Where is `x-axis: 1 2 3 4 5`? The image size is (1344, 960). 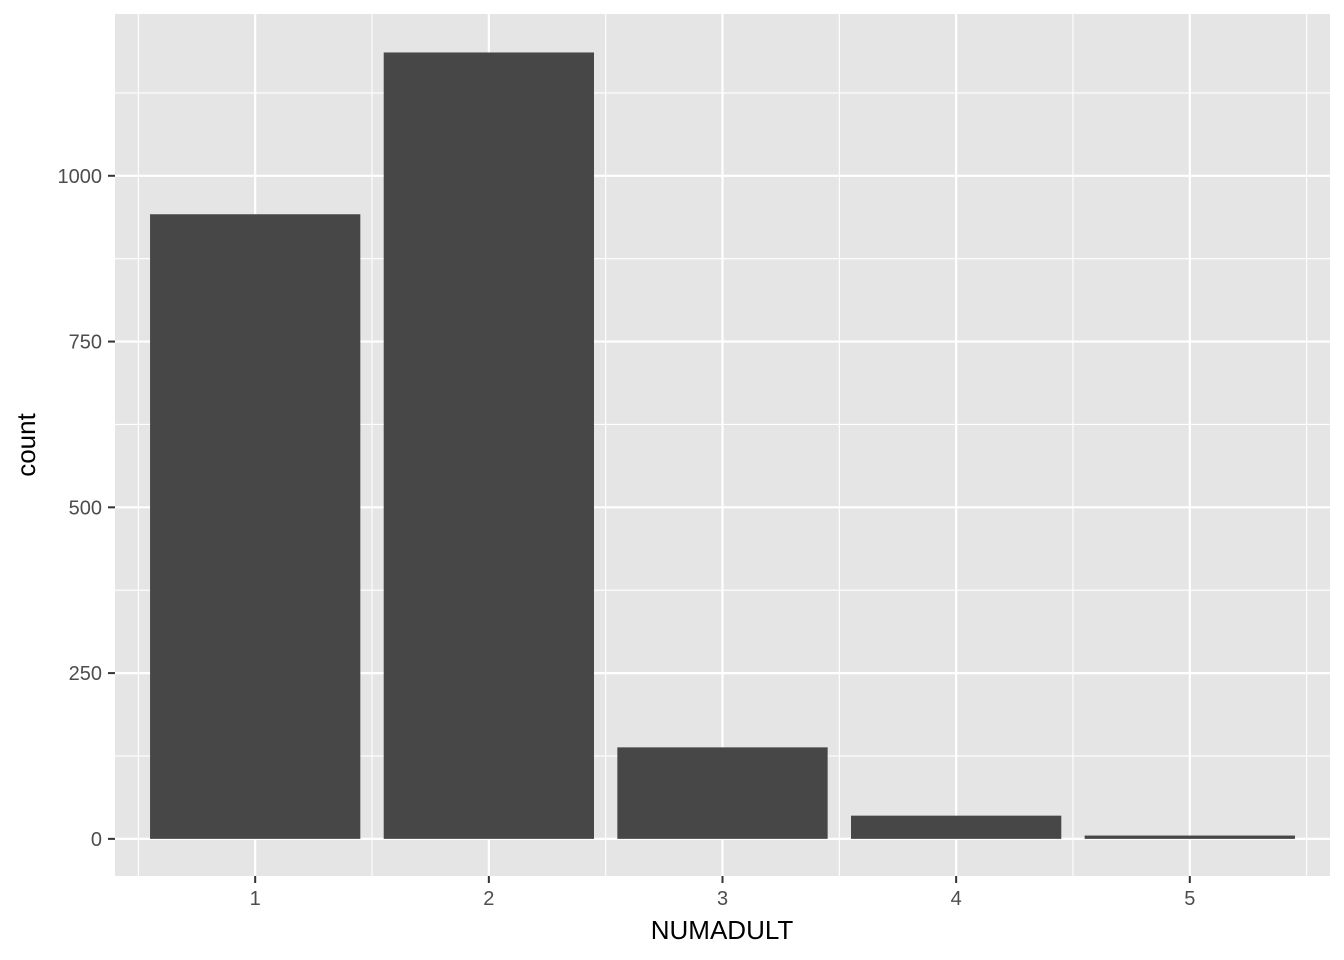 x-axis: 1 2 3 4 5 is located at coordinates (722, 893).